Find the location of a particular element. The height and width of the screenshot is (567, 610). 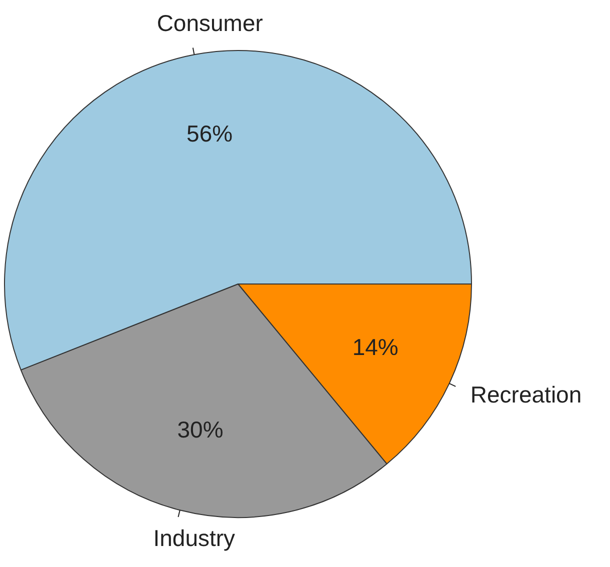

data-label: 30% is located at coordinates (200, 429).